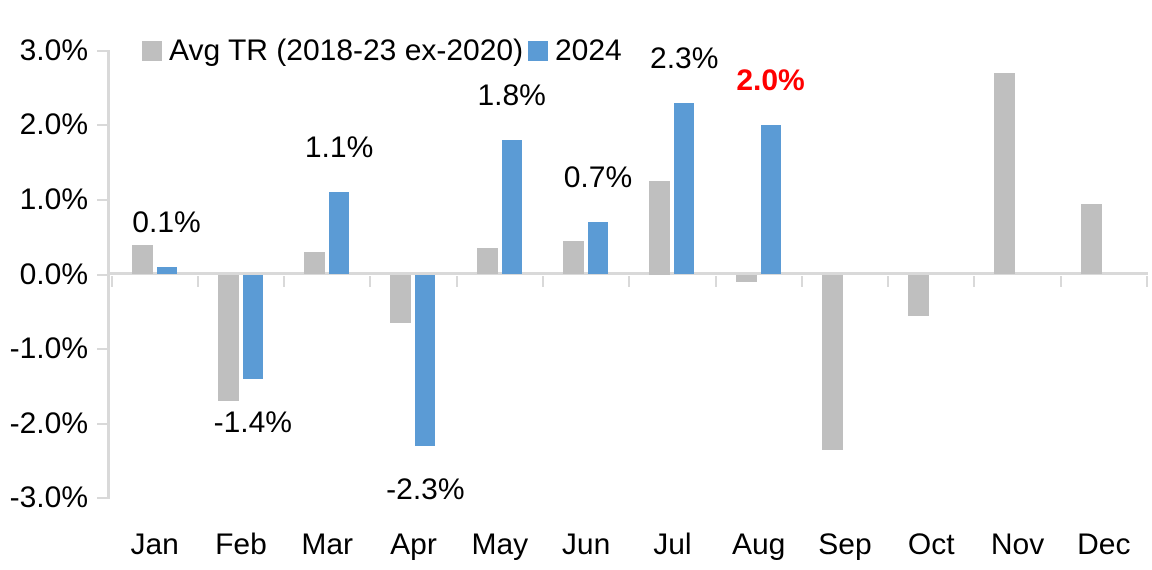 The width and height of the screenshot is (1152, 570). I want to click on y-axis-label--2.0%: -2.0%, so click(48, 423).